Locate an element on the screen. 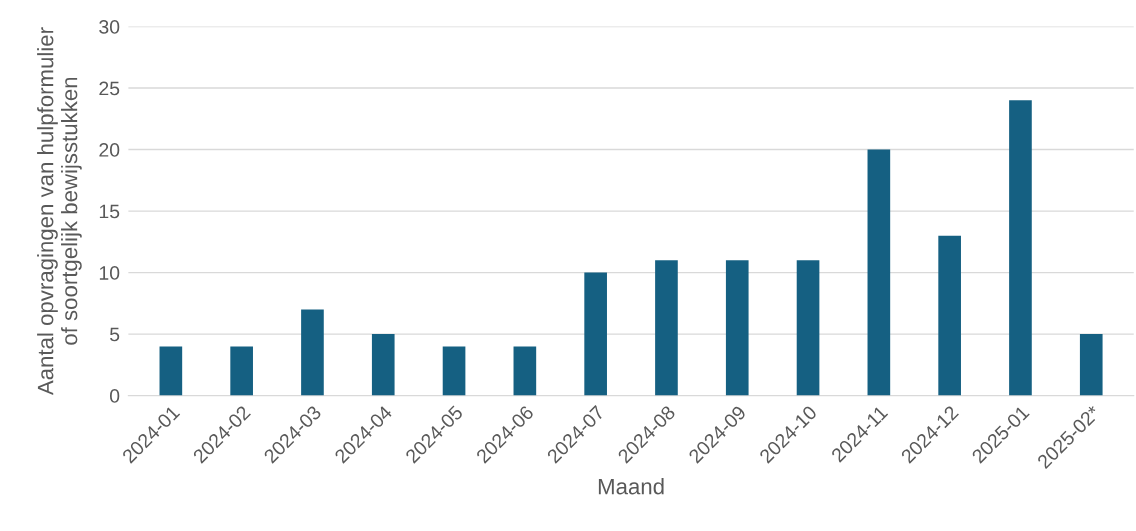 This screenshot has height=531, width=1136. y-tick-label: 15 is located at coordinates (109, 211).